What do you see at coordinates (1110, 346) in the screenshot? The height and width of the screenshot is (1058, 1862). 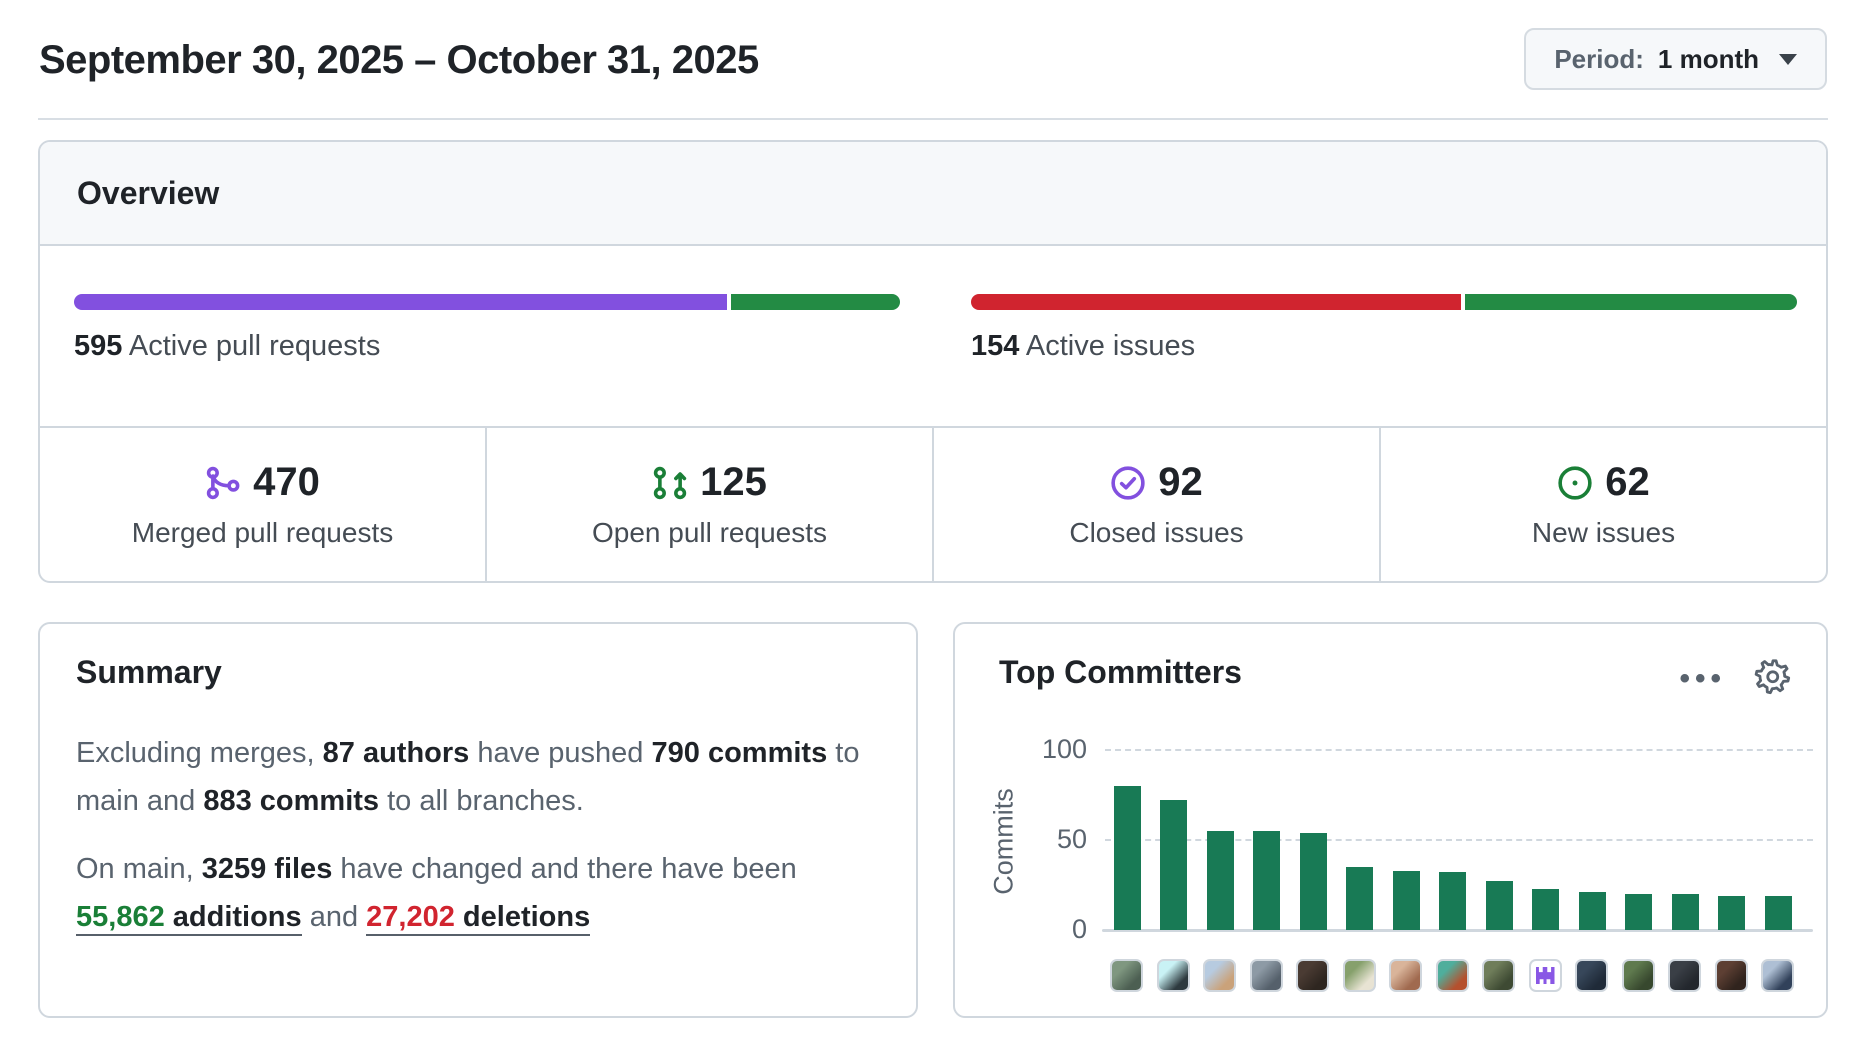 I see `active-issues-label: Active issues` at bounding box center [1110, 346].